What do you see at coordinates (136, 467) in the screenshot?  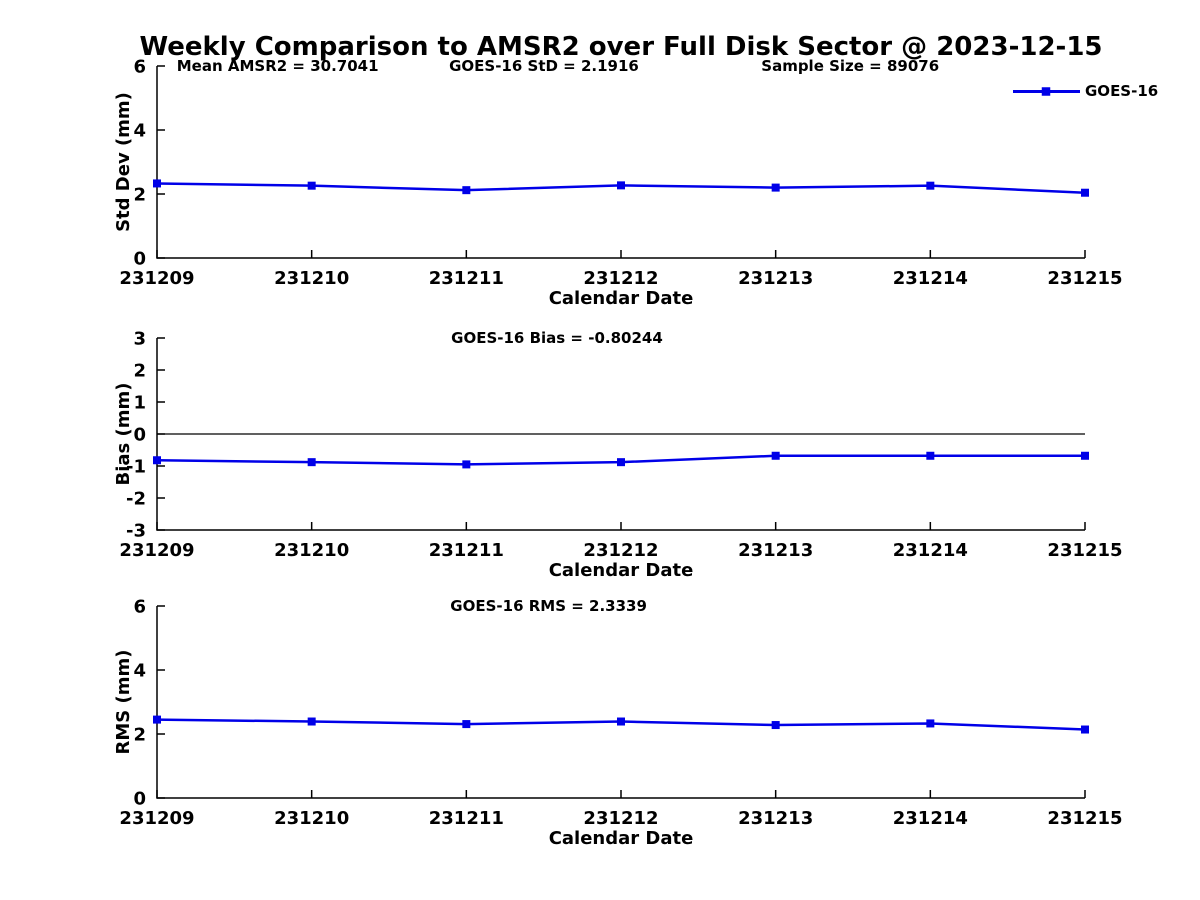 I see `y-tick-label: -1` at bounding box center [136, 467].